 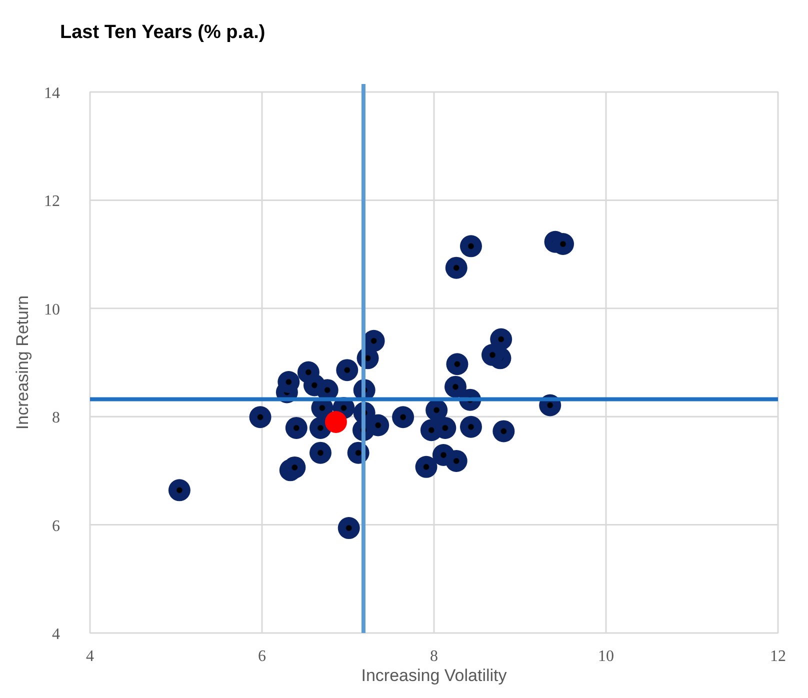 What do you see at coordinates (52, 201) in the screenshot?
I see `y-tick-label: 12` at bounding box center [52, 201].